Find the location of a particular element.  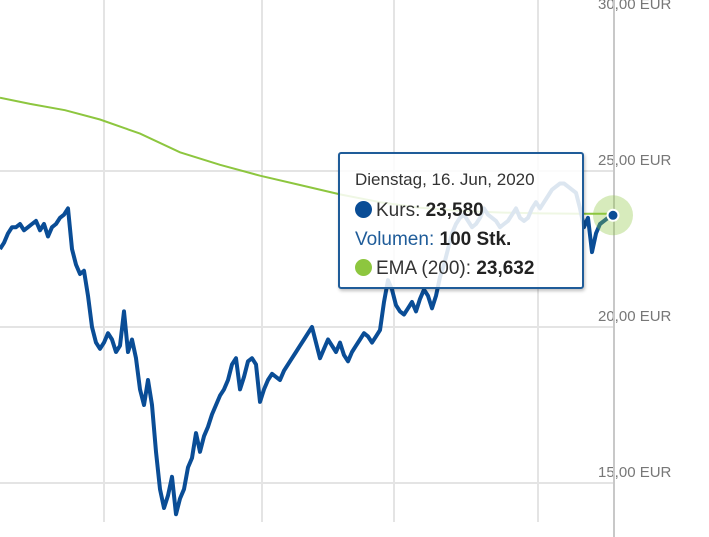

tooltip-date: Dienstag, 16. Jun, 2020 is located at coordinates (445, 179).